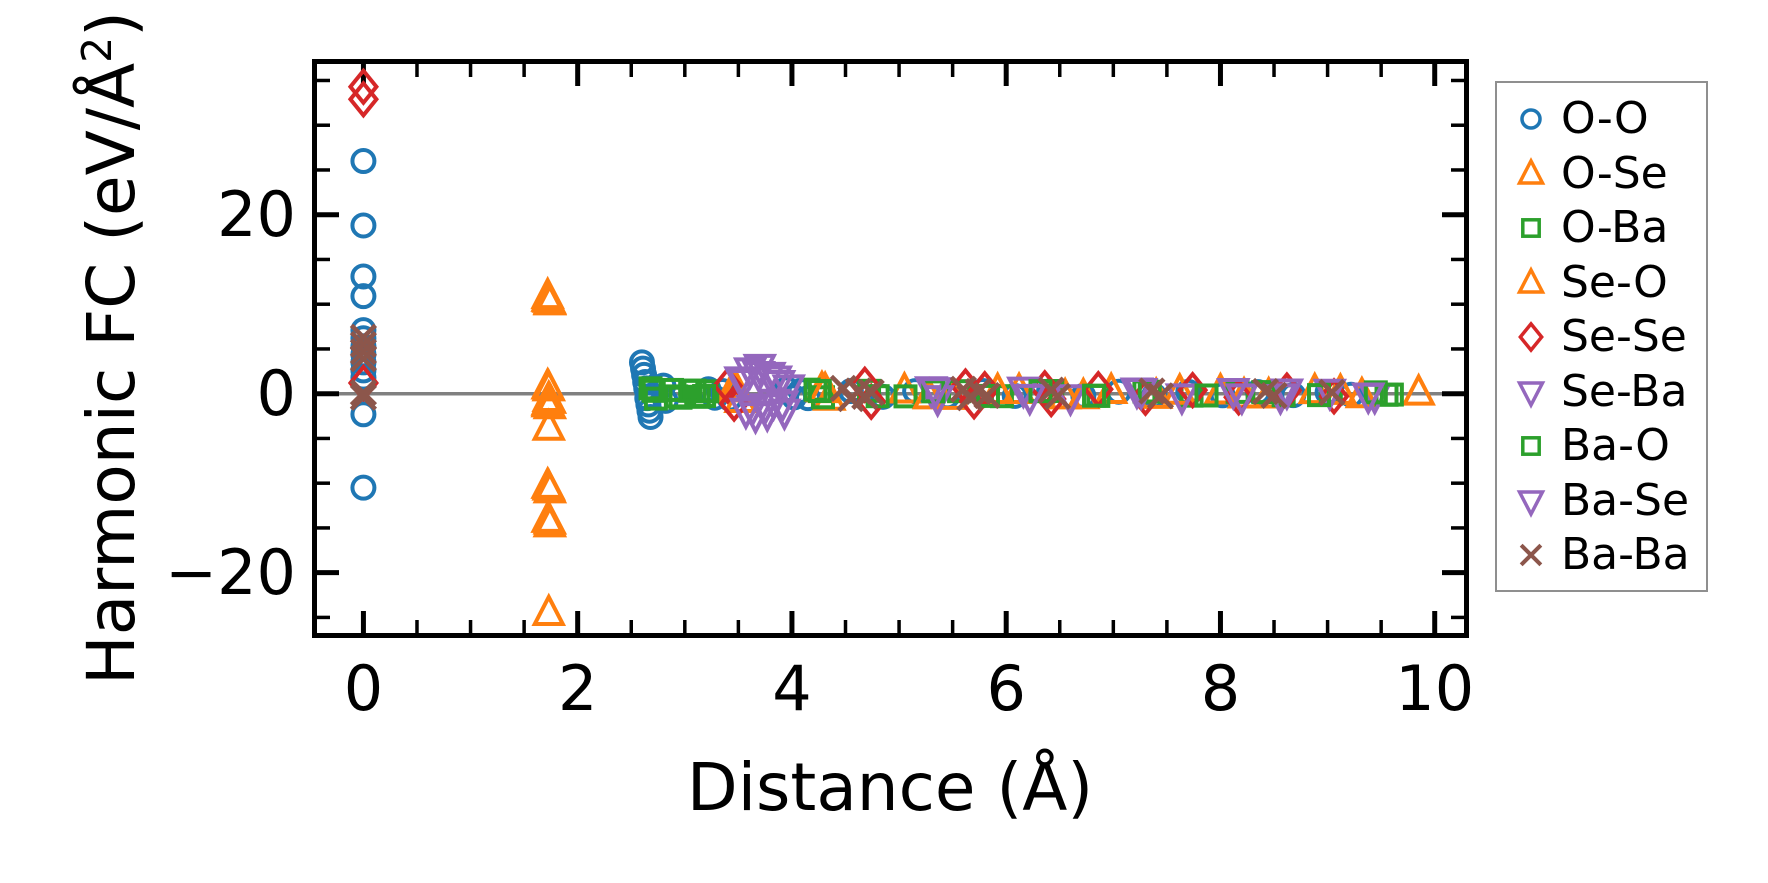  What do you see at coordinates (1531, 555) in the screenshot?
I see `x-icon` at bounding box center [1531, 555].